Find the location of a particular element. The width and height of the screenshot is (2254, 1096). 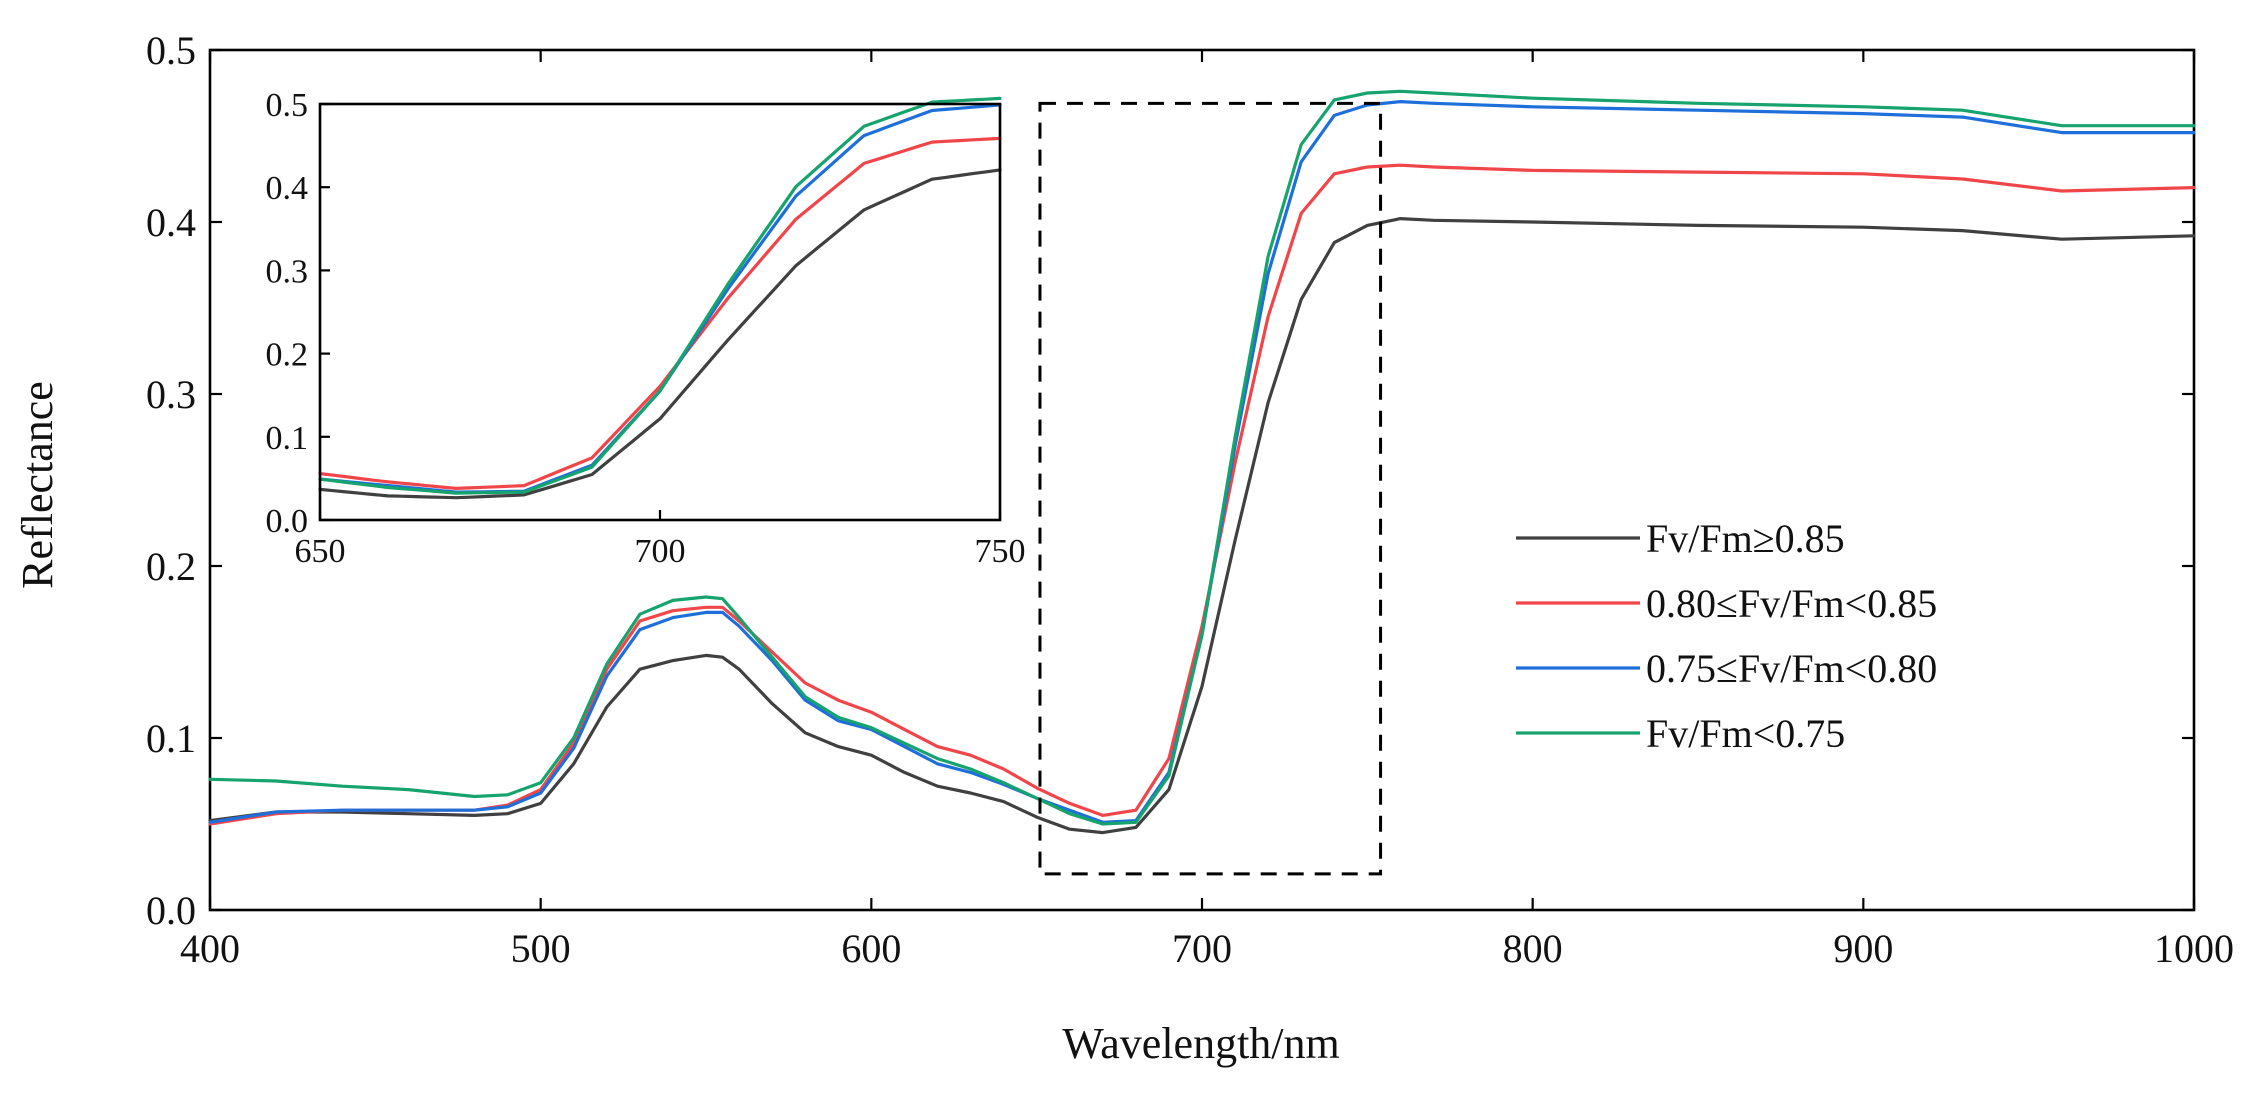

inset-y-tick-label: 0.2 is located at coordinates (287, 355).